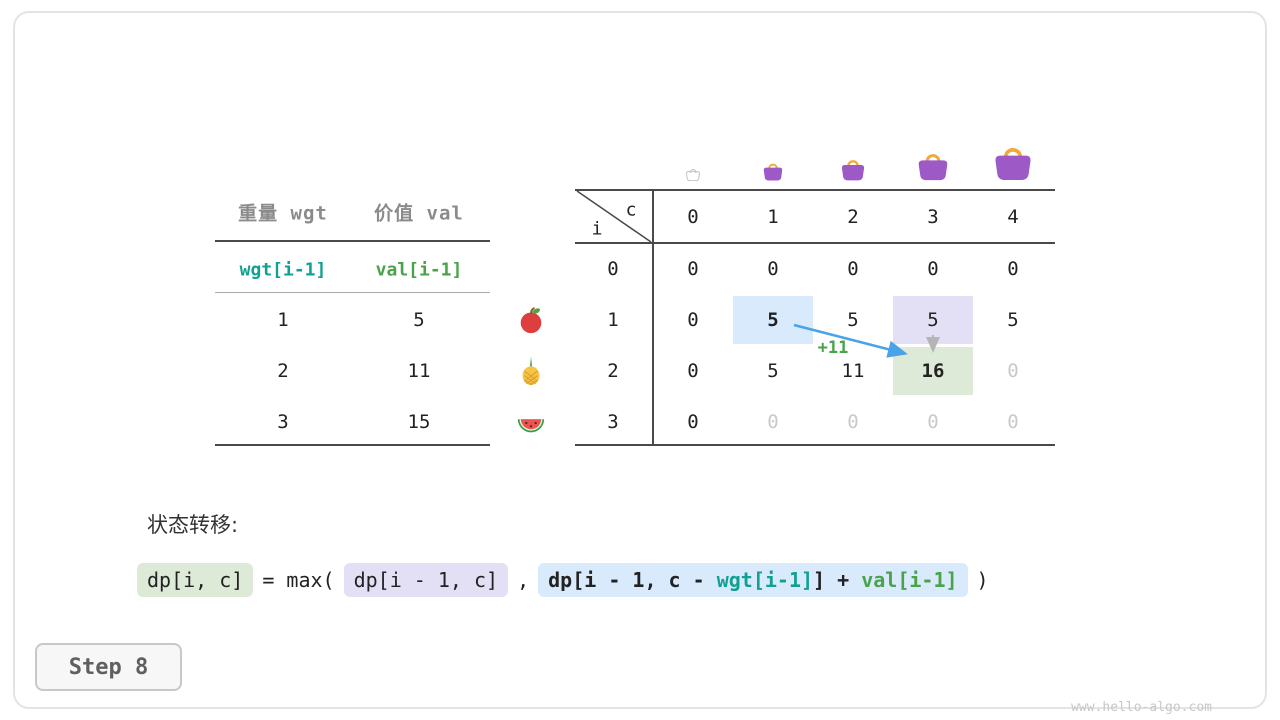  I want to click on watermark: www.hello-algo.com, so click(1141, 707).